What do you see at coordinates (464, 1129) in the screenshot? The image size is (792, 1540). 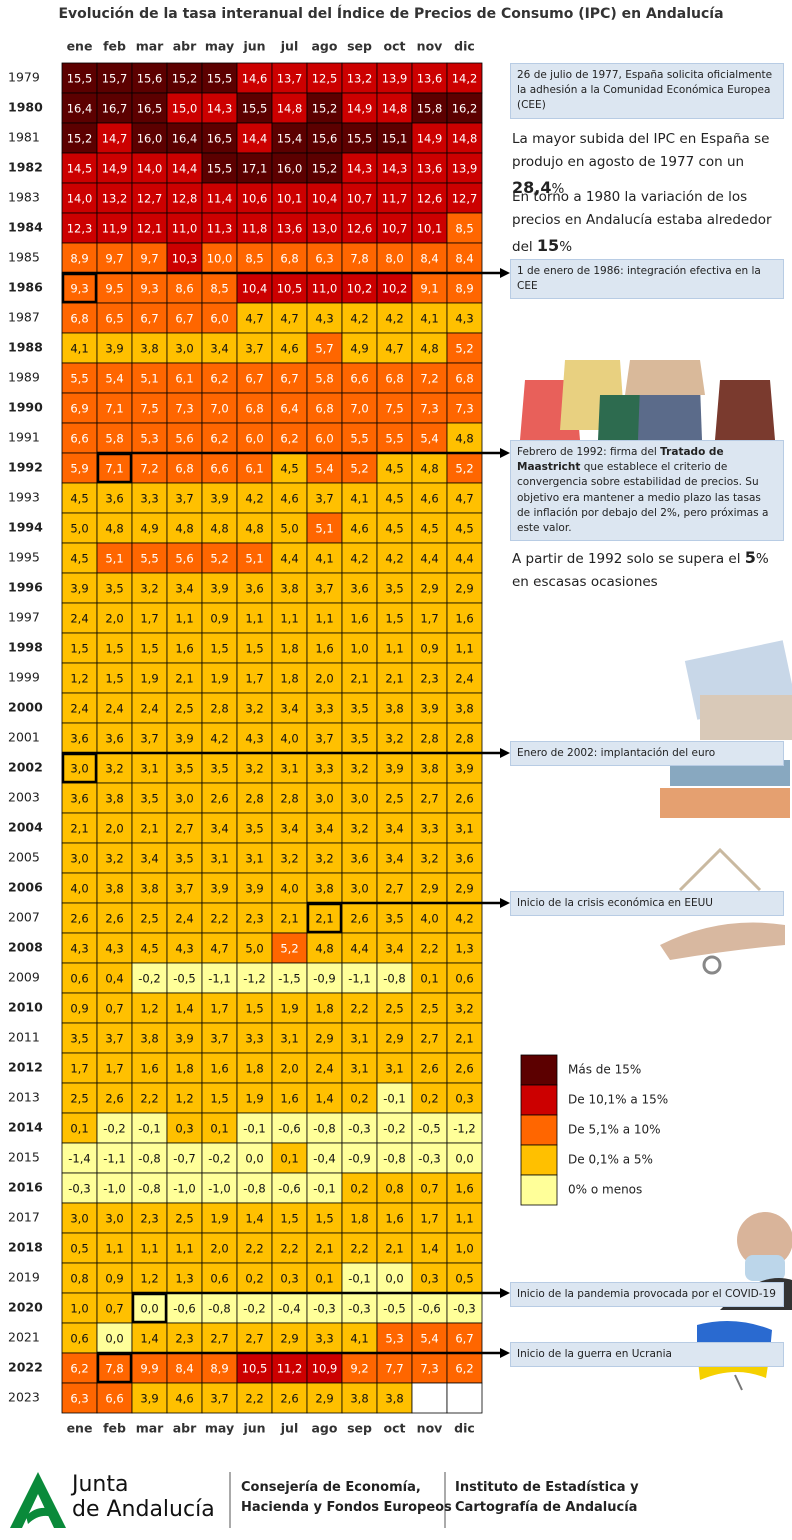 I see `cell-label: -1,2` at bounding box center [464, 1129].